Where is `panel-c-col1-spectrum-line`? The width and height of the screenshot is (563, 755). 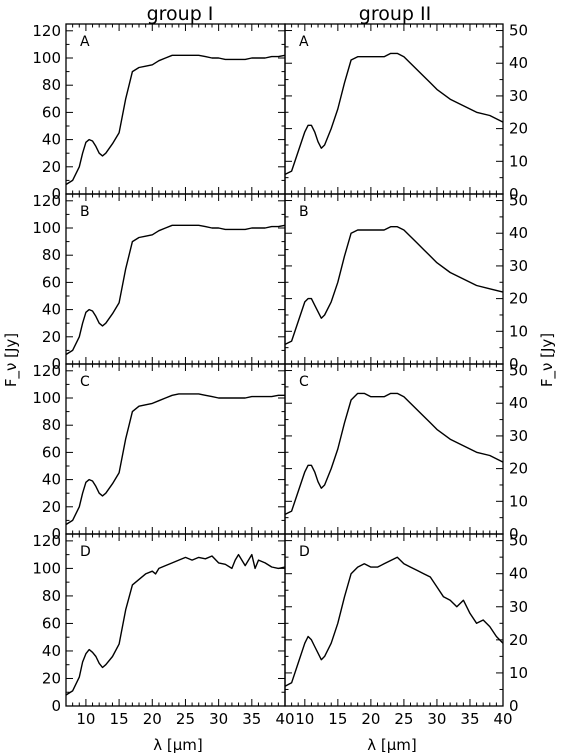 panel-c-col1-spectrum-line is located at coordinates (175, 459).